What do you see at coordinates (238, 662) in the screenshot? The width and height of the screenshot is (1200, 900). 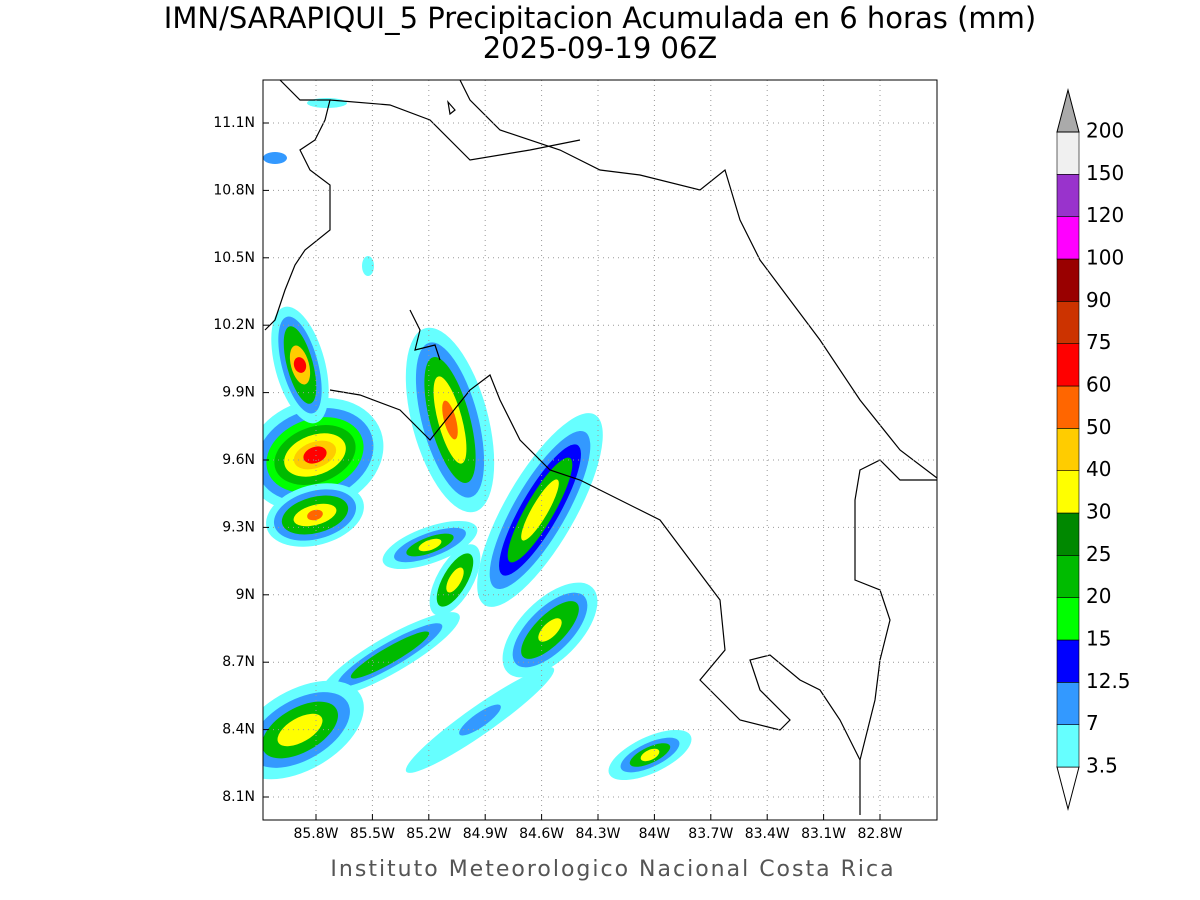 I see `y-tick-label: 8.7N` at bounding box center [238, 662].